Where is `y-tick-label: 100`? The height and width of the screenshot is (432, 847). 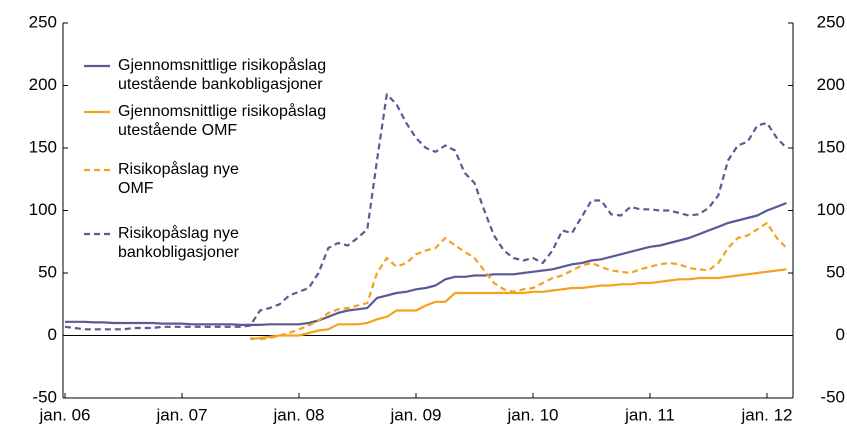 y-tick-label: 100 is located at coordinates (43, 209).